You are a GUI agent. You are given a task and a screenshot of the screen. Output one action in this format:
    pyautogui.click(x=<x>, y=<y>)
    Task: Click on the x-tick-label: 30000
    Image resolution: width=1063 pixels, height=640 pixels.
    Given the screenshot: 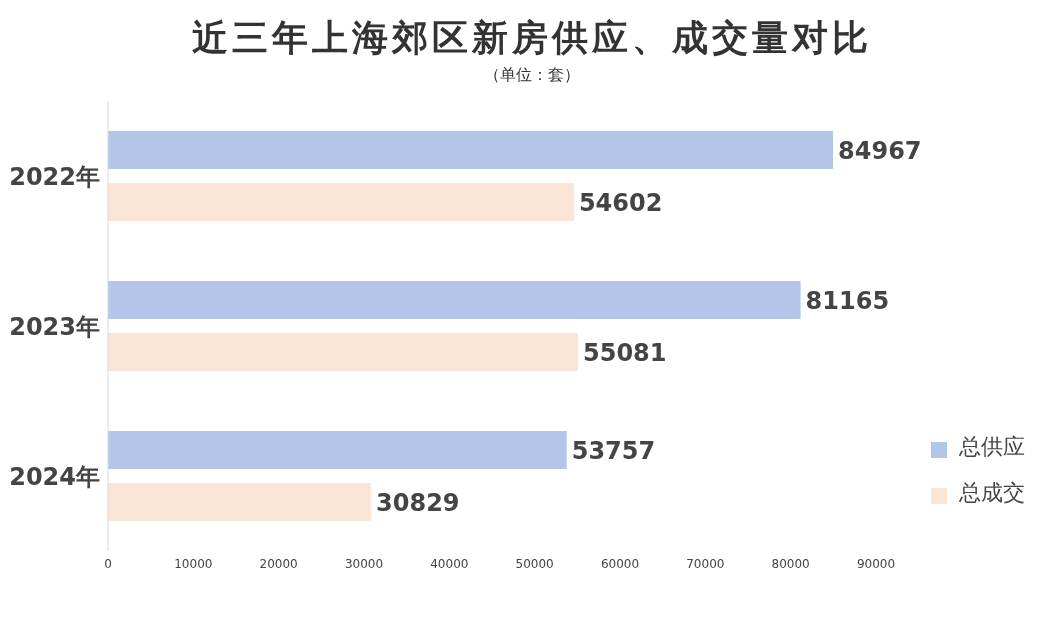 What is the action you would take?
    pyautogui.click(x=364, y=563)
    